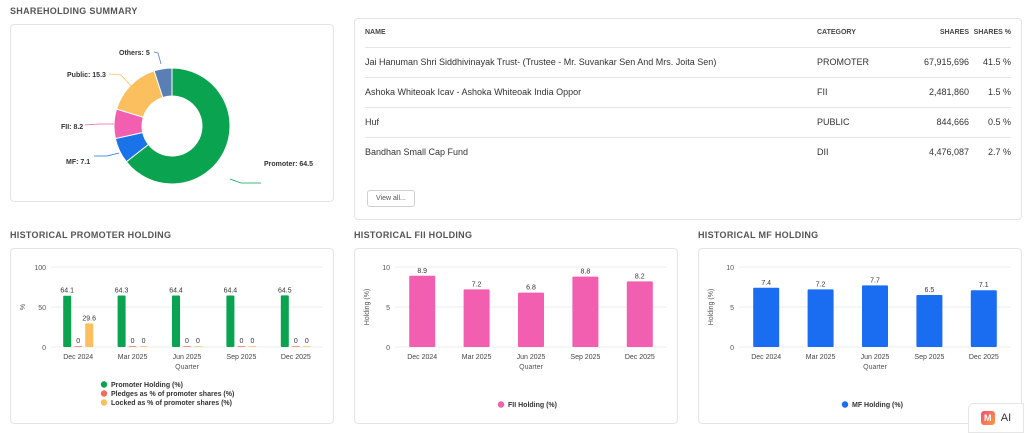  What do you see at coordinates (877, 405) in the screenshot?
I see `legend-label: MF Holding (%)` at bounding box center [877, 405].